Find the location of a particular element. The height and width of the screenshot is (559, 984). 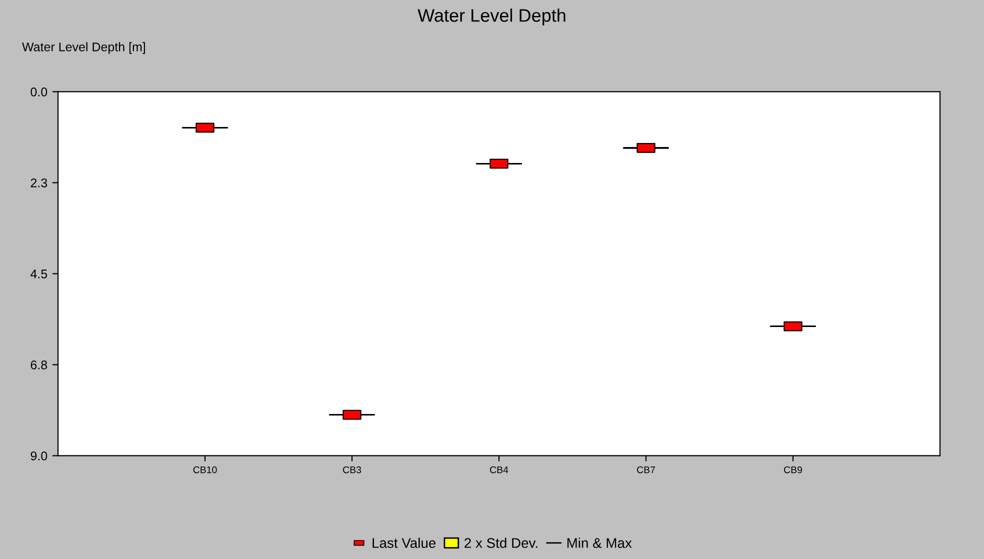

x-tick-label: CB7 is located at coordinates (646, 470).